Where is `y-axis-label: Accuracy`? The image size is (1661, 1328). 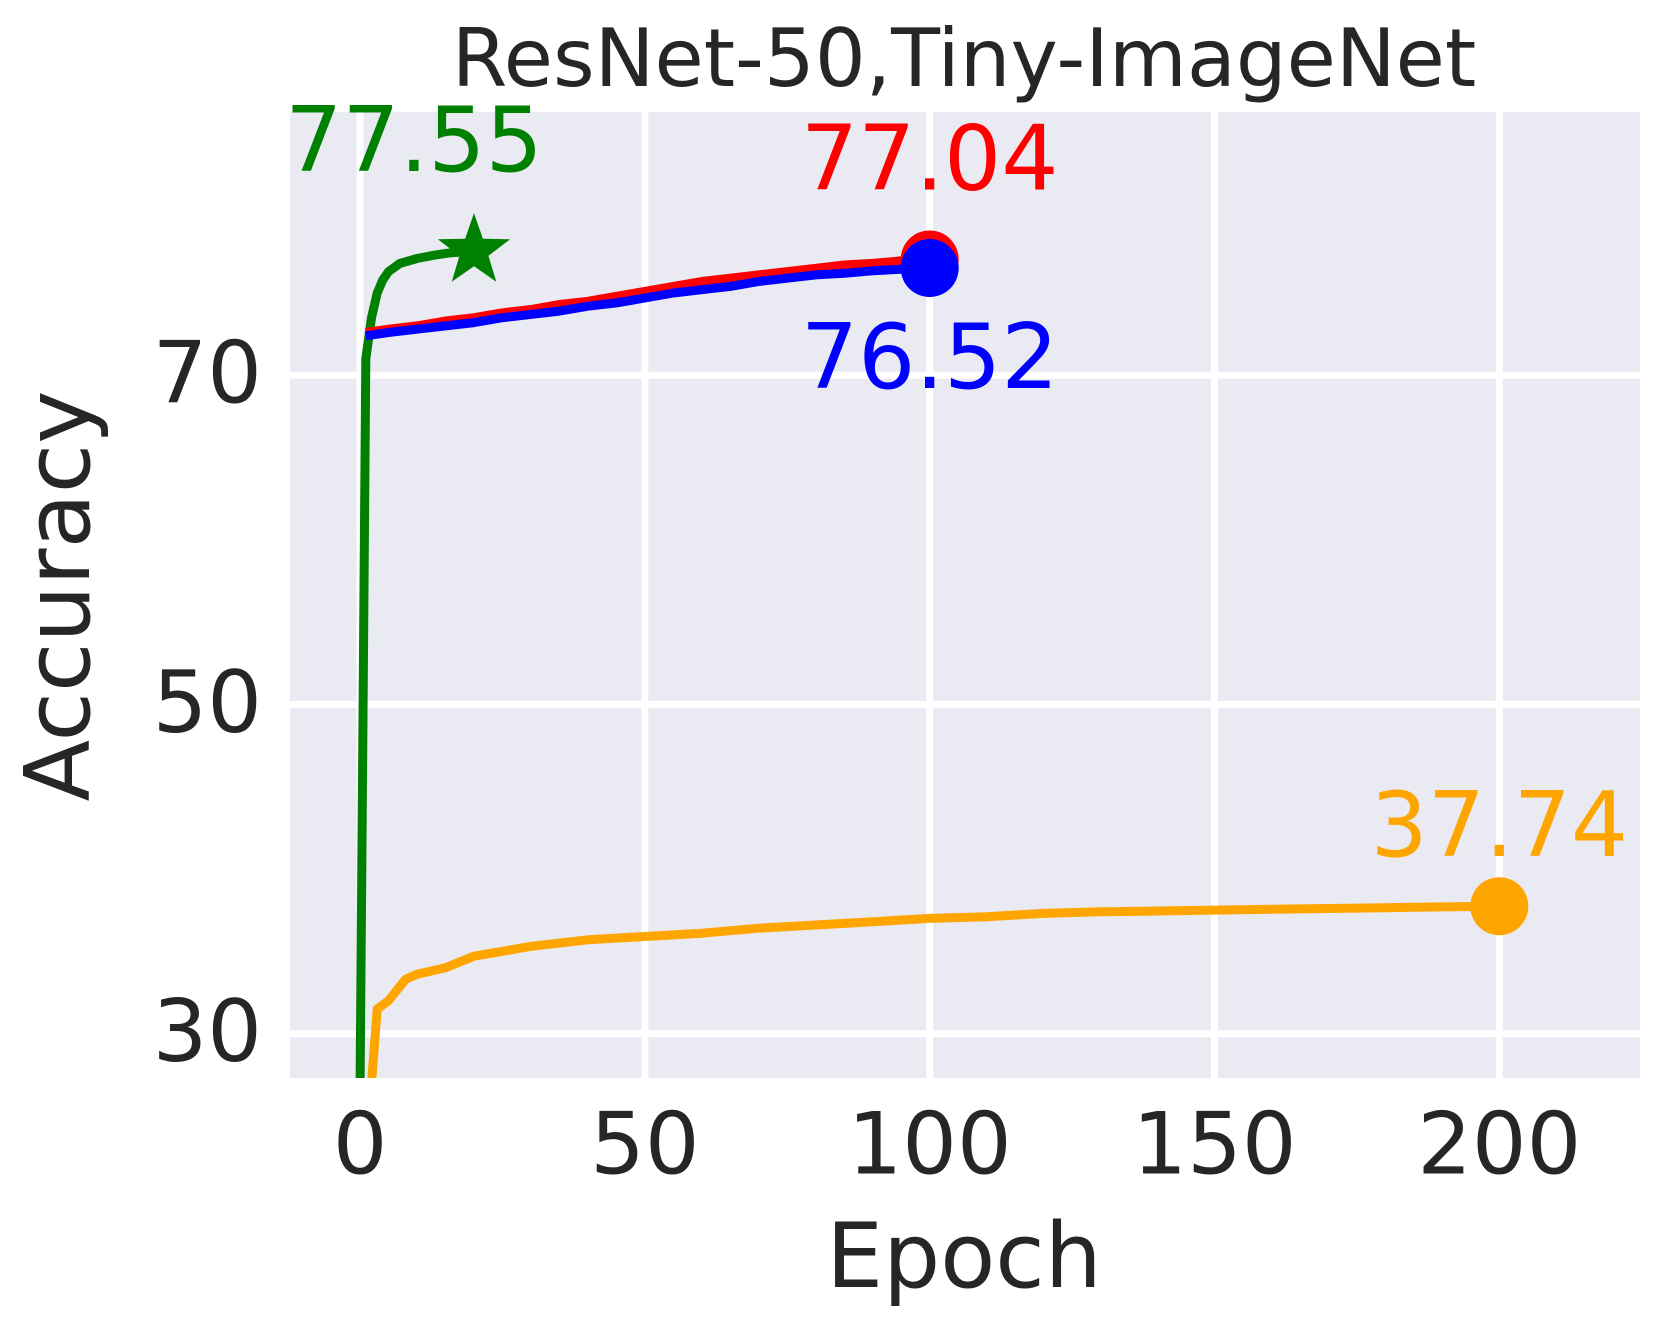 y-axis-label: Accuracy is located at coordinates (58, 596).